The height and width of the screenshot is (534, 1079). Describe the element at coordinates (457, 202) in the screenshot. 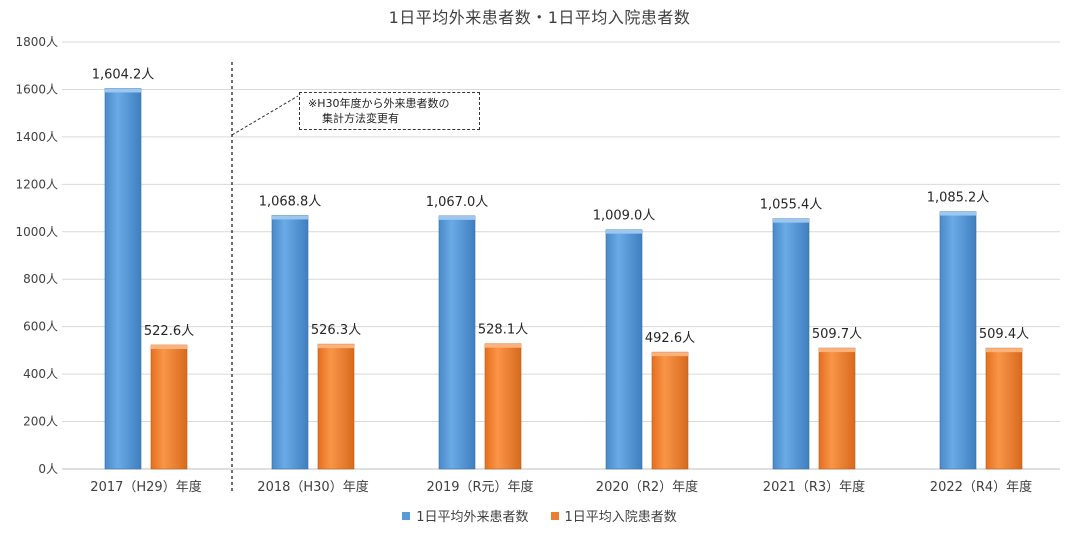

I see `data-label: 1,067.0人` at that location.